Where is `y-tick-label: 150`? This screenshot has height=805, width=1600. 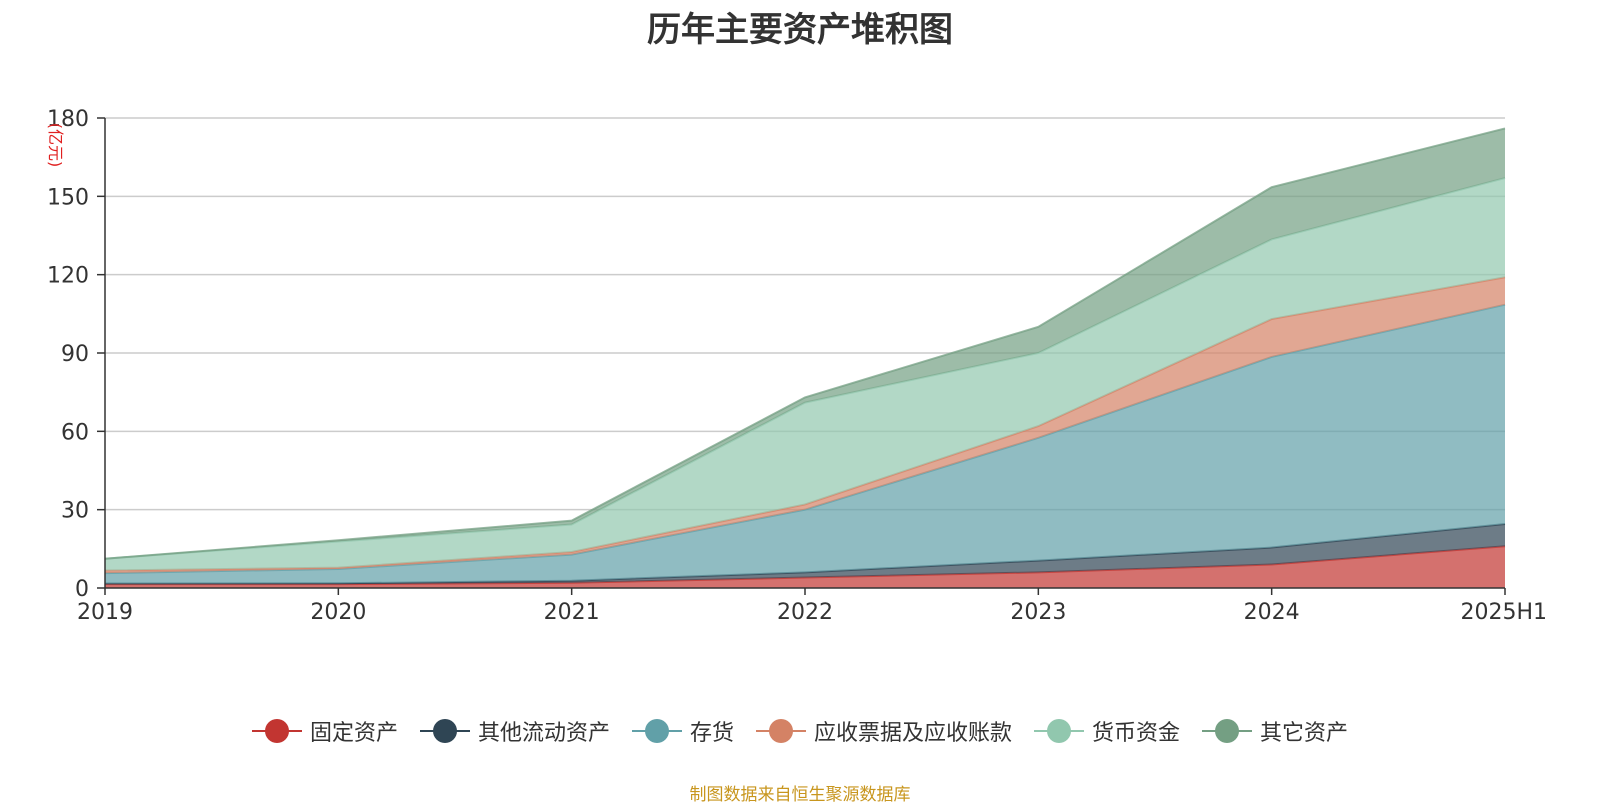 y-tick-label: 150 is located at coordinates (68, 197).